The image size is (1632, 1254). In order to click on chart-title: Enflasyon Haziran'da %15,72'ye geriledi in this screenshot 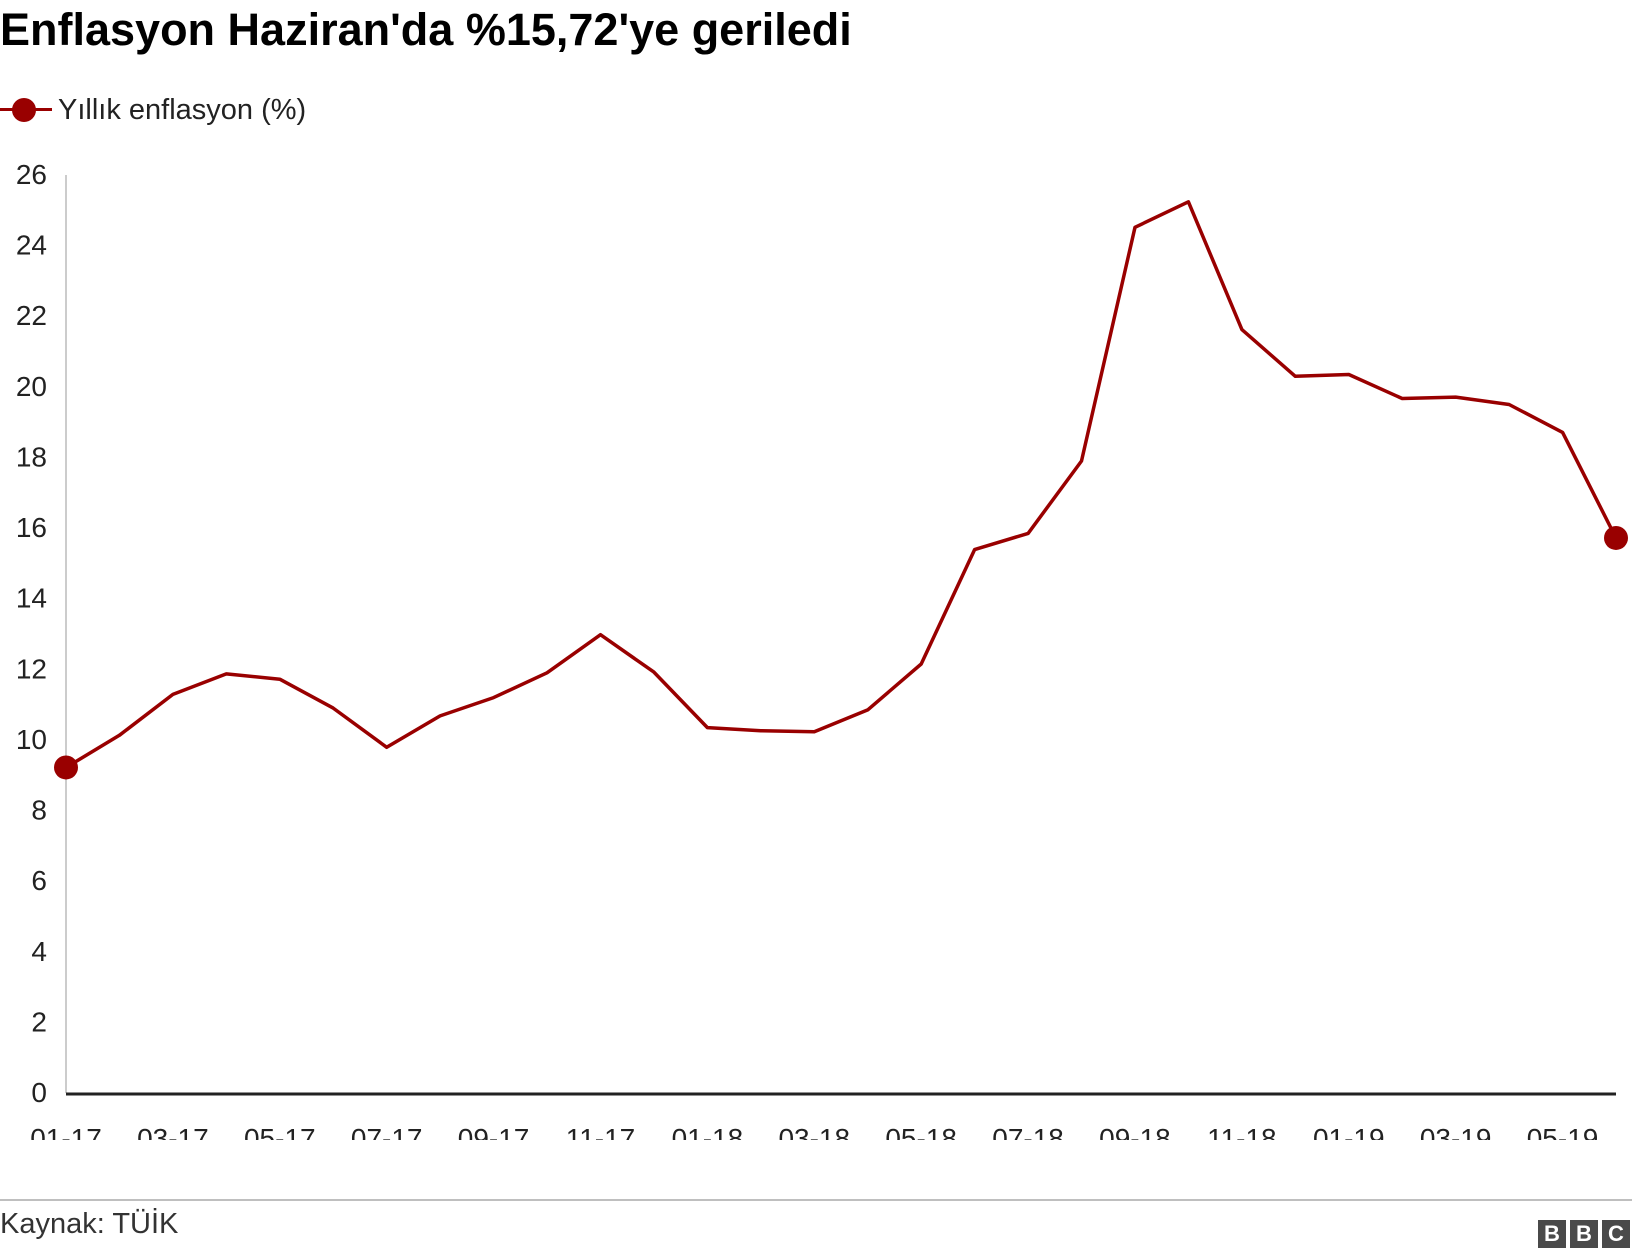, I will do `click(426, 29)`.